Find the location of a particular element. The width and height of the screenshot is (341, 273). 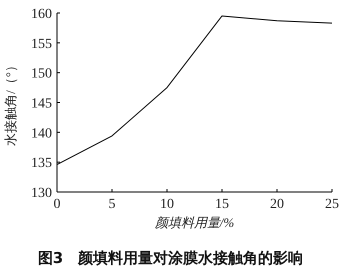

x-axis-title: 颜填料用量/% is located at coordinates (194, 222).